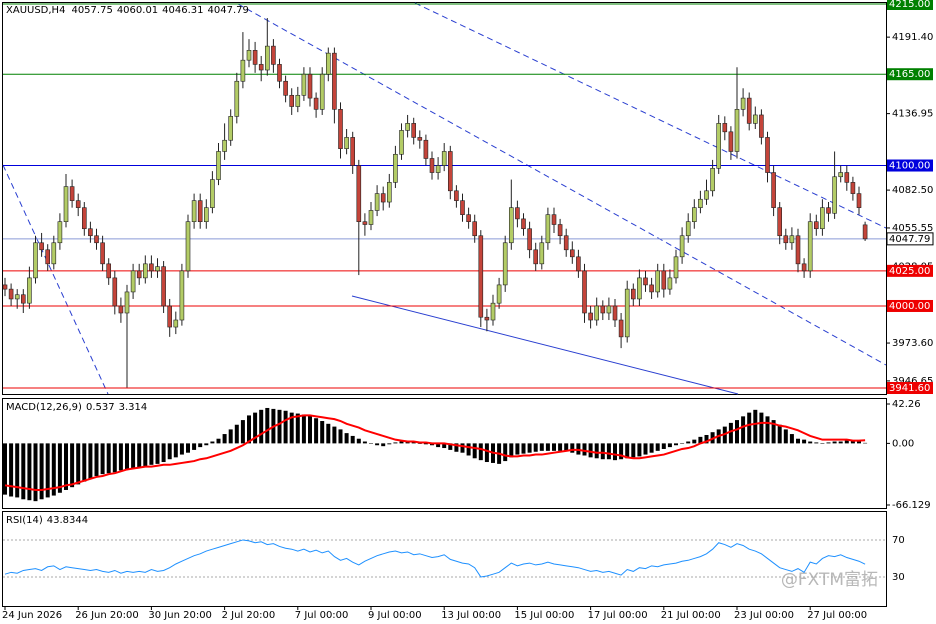 This screenshot has width=936, height=624. I want to click on macd-header: MACD(12,26,9) 0.537 3.314, so click(76, 407).